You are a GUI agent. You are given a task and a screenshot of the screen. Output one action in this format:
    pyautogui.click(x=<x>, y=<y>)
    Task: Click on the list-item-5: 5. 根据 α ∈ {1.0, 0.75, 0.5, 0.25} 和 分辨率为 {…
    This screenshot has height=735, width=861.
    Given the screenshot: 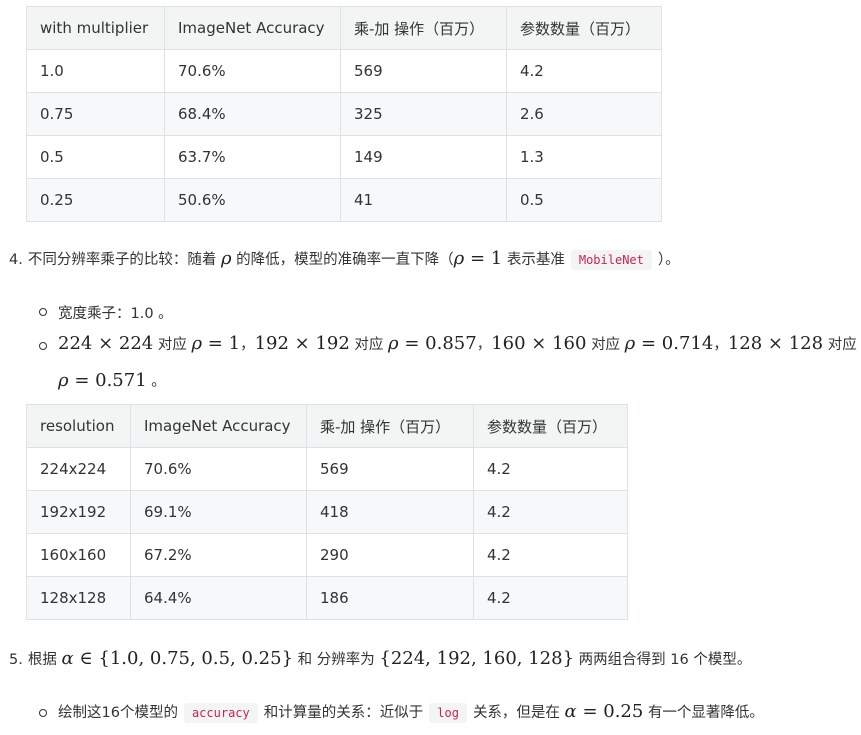 What is the action you would take?
    pyautogui.click(x=380, y=658)
    